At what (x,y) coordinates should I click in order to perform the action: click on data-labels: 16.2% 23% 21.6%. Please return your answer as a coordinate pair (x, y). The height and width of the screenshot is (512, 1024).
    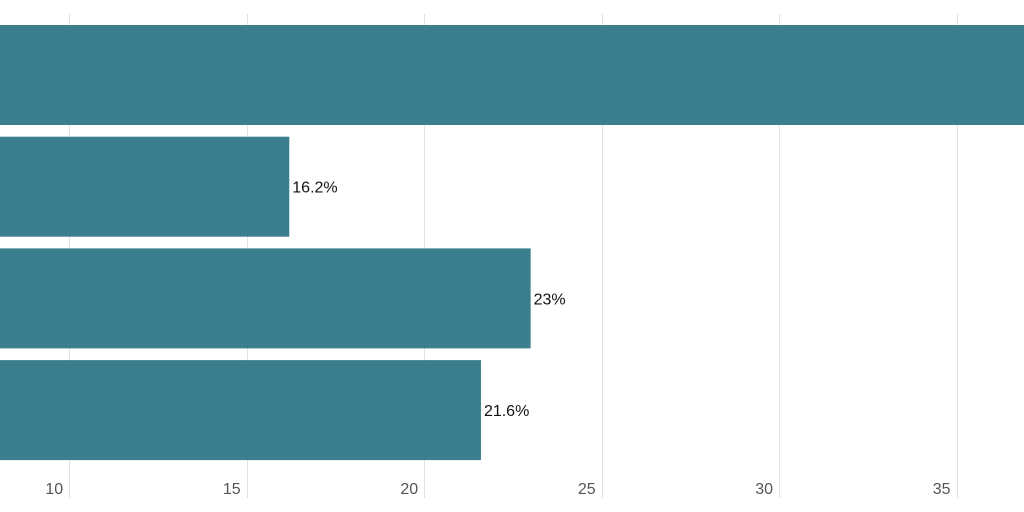
    Looking at the image, I should click on (428, 300).